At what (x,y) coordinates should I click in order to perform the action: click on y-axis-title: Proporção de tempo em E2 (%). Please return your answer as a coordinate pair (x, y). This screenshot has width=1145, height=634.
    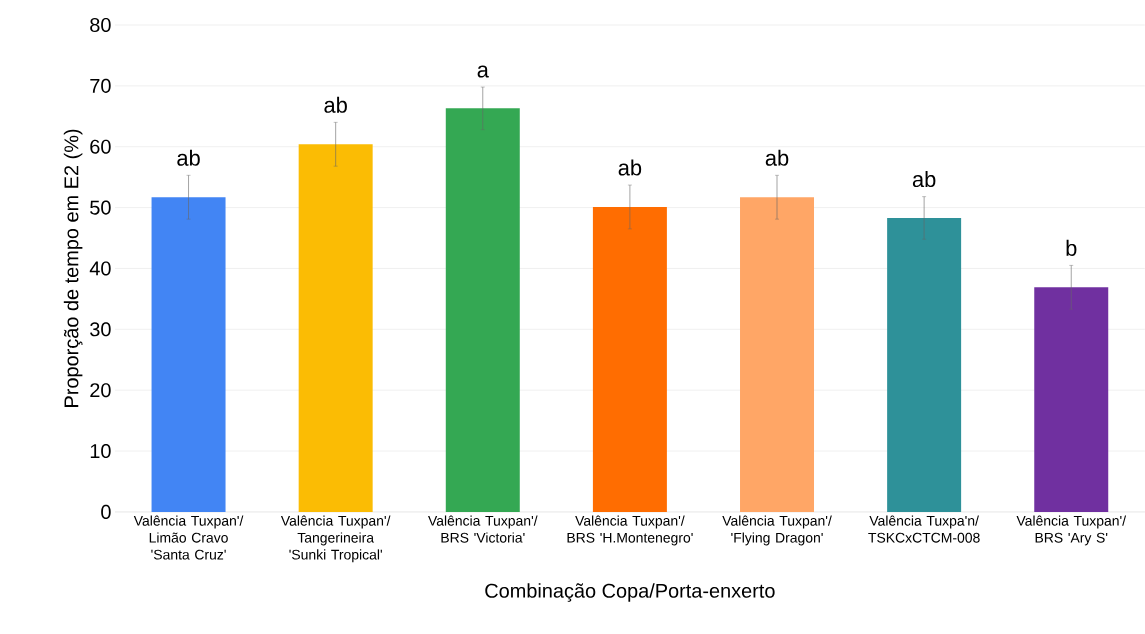
    Looking at the image, I should click on (73, 268).